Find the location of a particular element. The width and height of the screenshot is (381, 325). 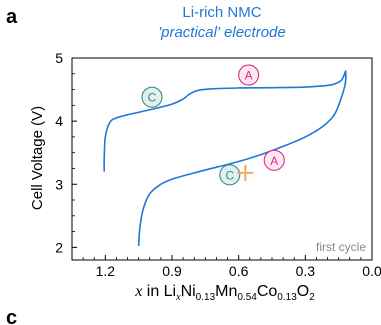

y-tick-label: 3 is located at coordinates (59, 184).